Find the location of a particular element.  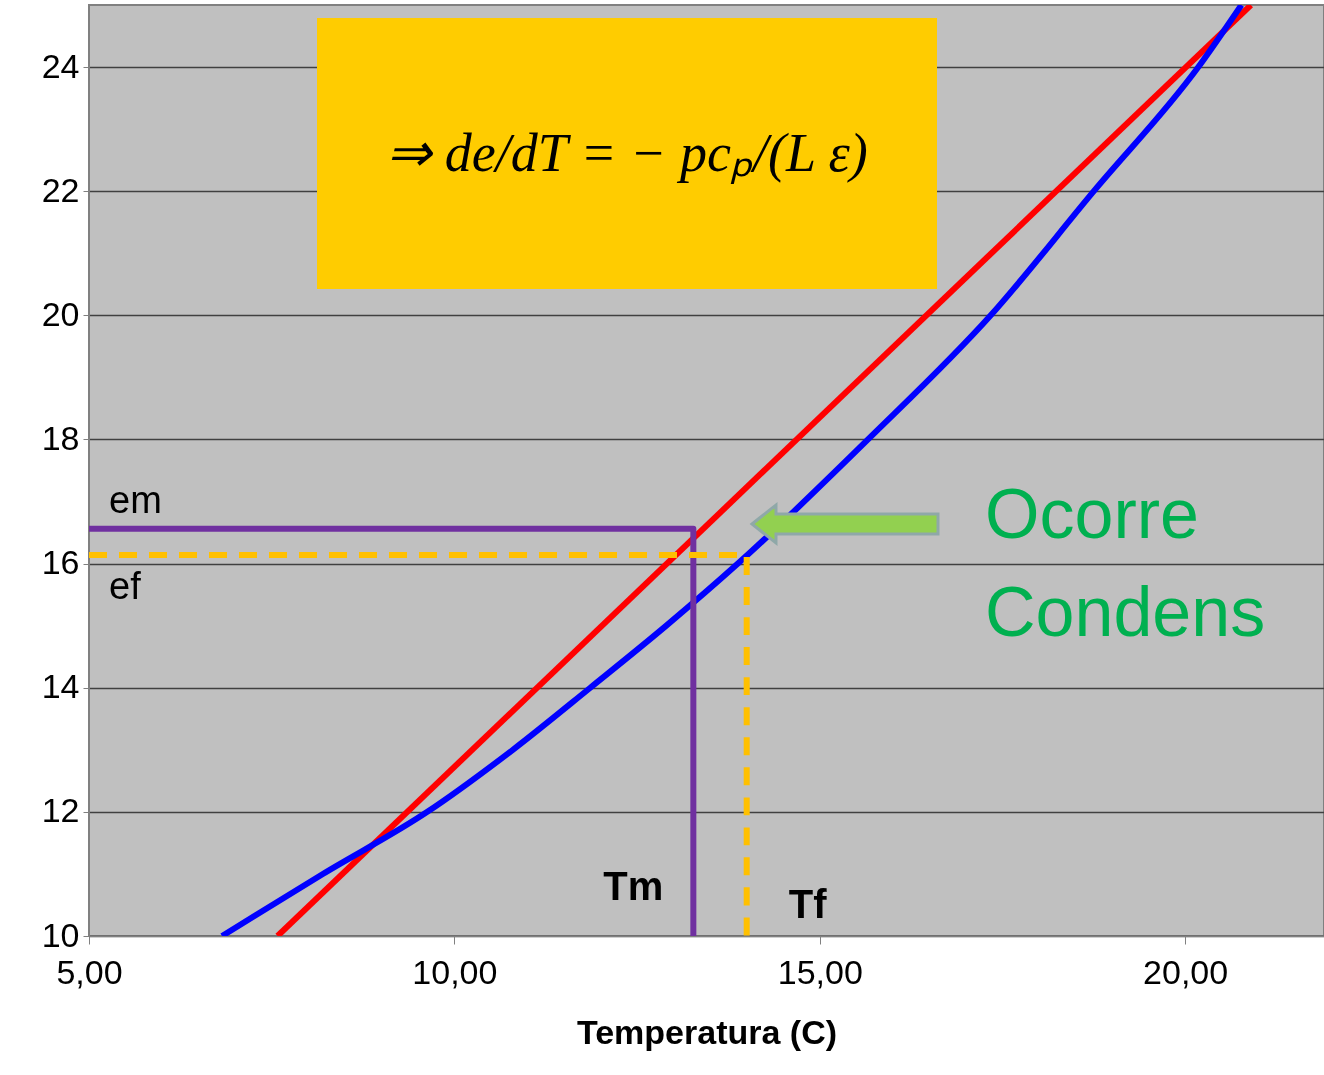

y-tick-label: 10 is located at coordinates (60, 934).